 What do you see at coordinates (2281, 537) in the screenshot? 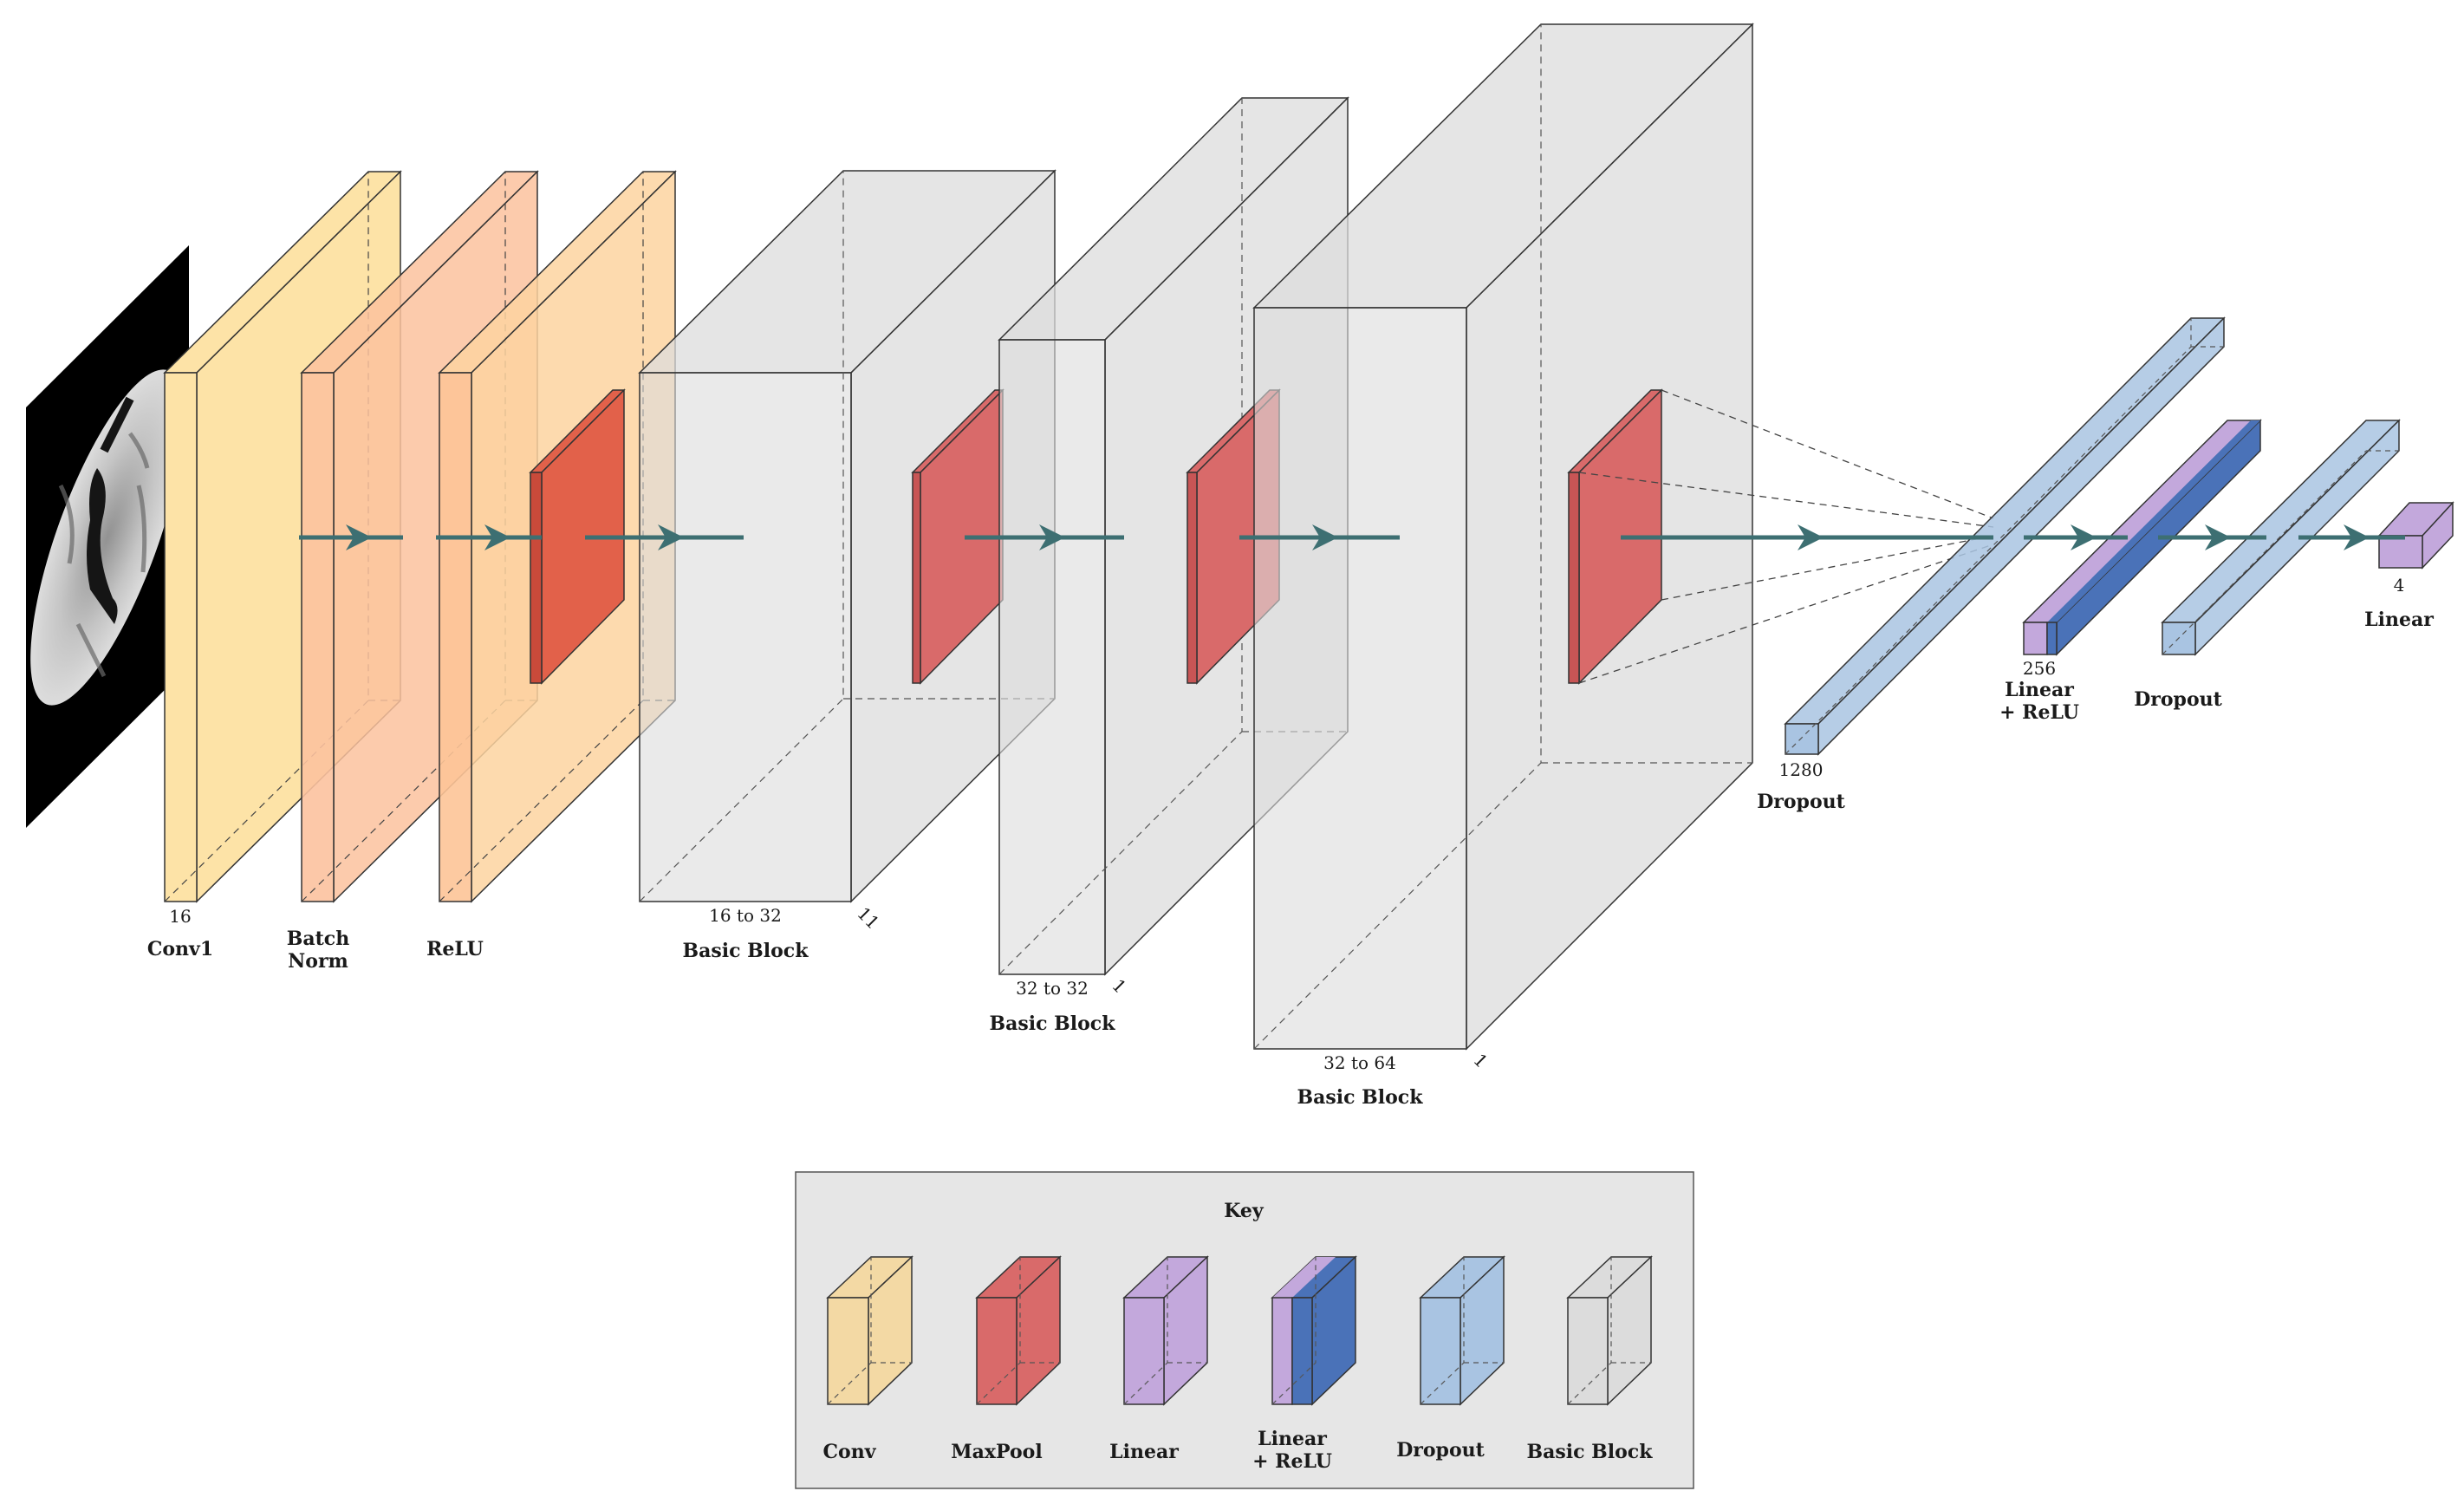
I see `dropout-2-layer` at bounding box center [2281, 537].